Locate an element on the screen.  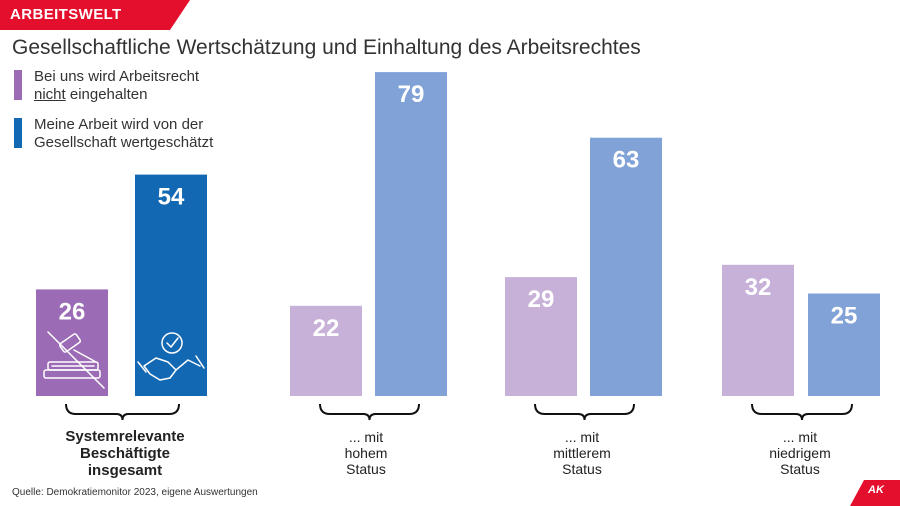
handshake-icon is located at coordinates (171, 356).